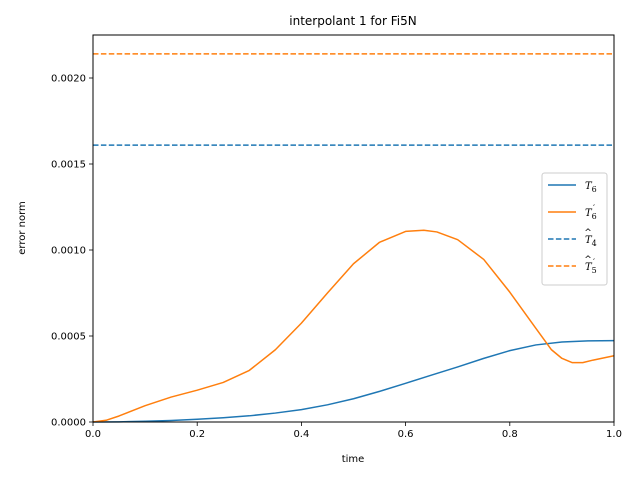  What do you see at coordinates (301, 434) in the screenshot?
I see `x-tick-label: 0.4` at bounding box center [301, 434].